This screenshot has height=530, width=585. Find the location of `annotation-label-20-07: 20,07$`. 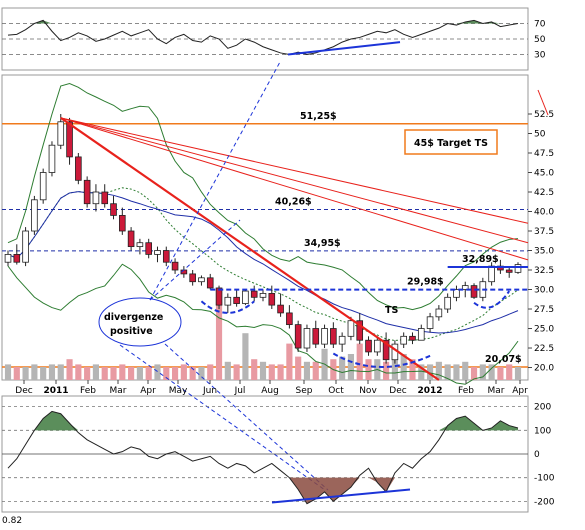

annotation-label-20-07: 20,07$ is located at coordinates (503, 359).